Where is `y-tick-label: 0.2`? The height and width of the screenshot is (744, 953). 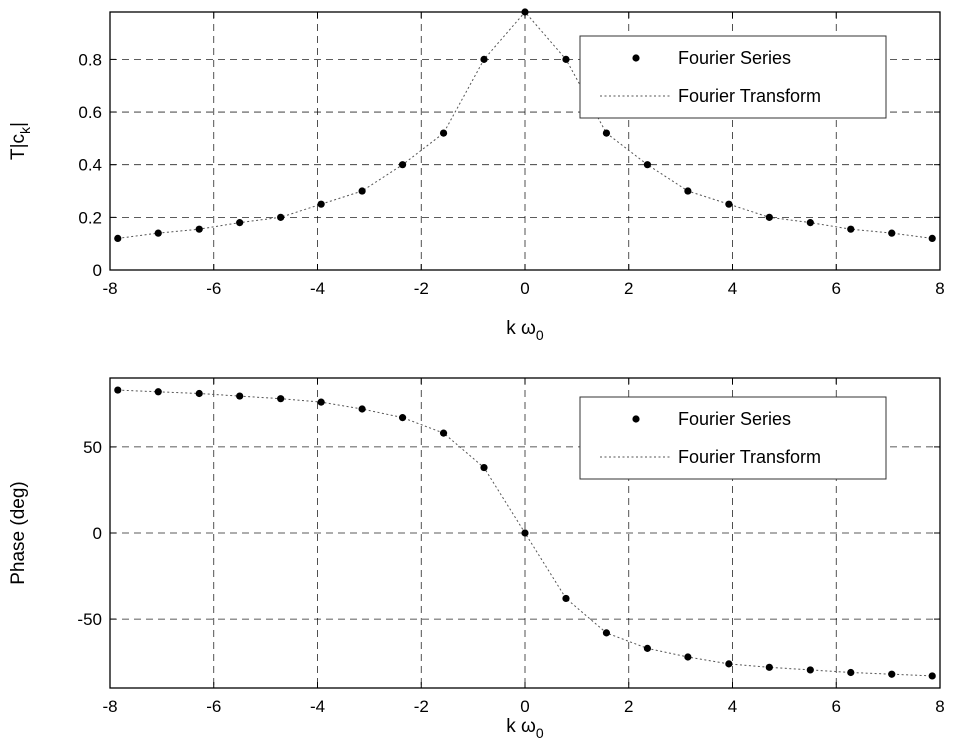 y-tick-label: 0.2 is located at coordinates (90, 217).